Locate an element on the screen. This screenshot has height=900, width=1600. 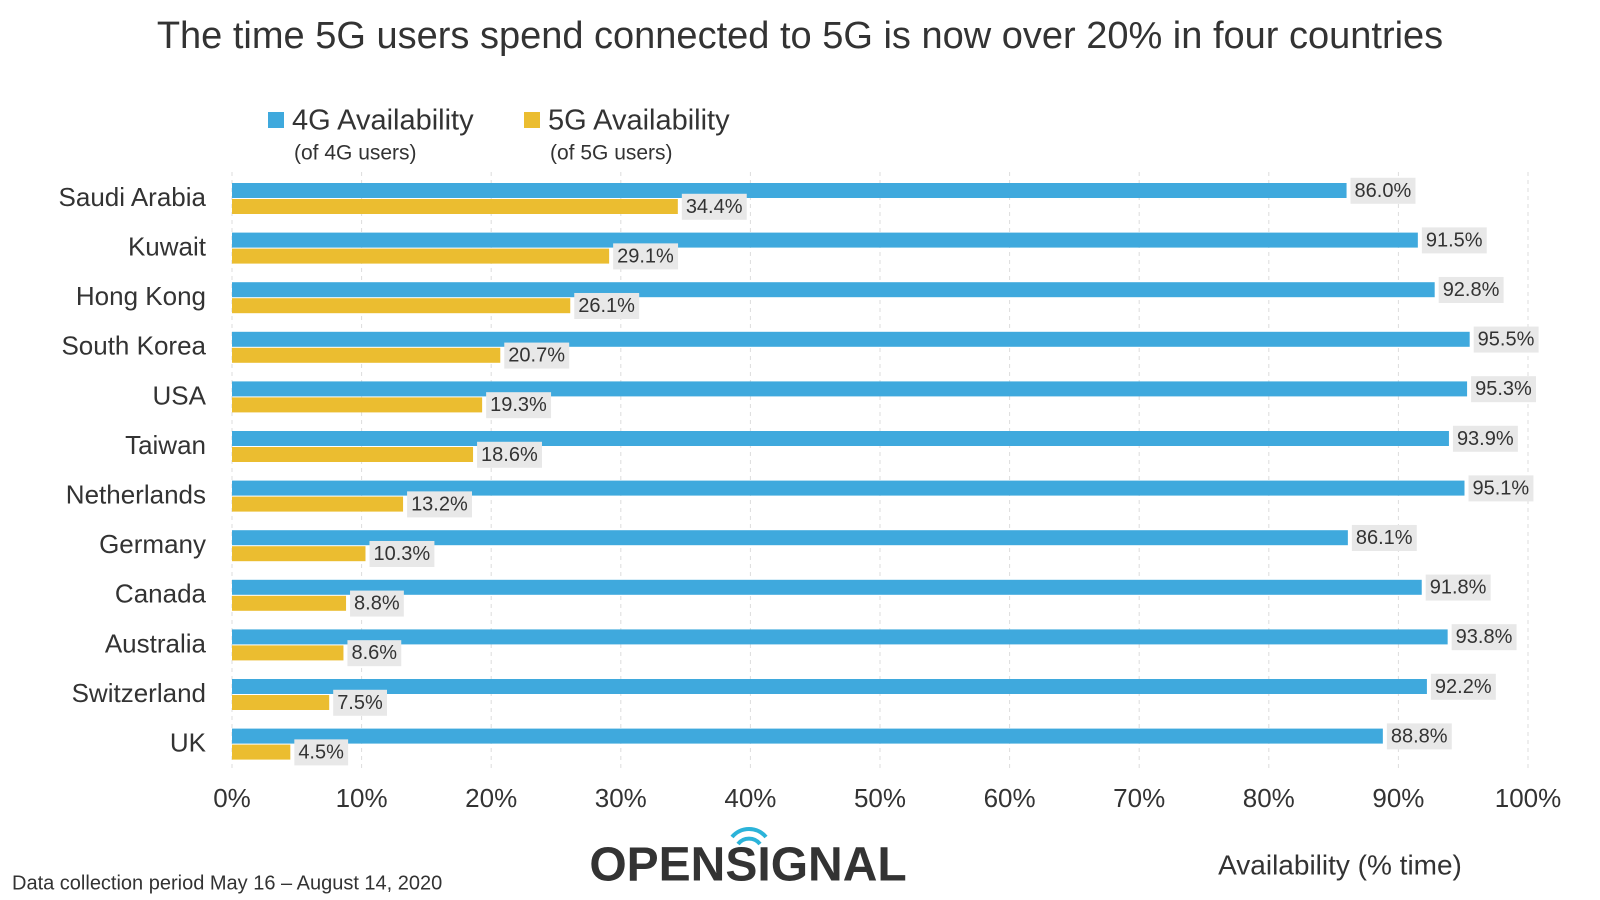
value-label: 8.8% is located at coordinates (377, 604).